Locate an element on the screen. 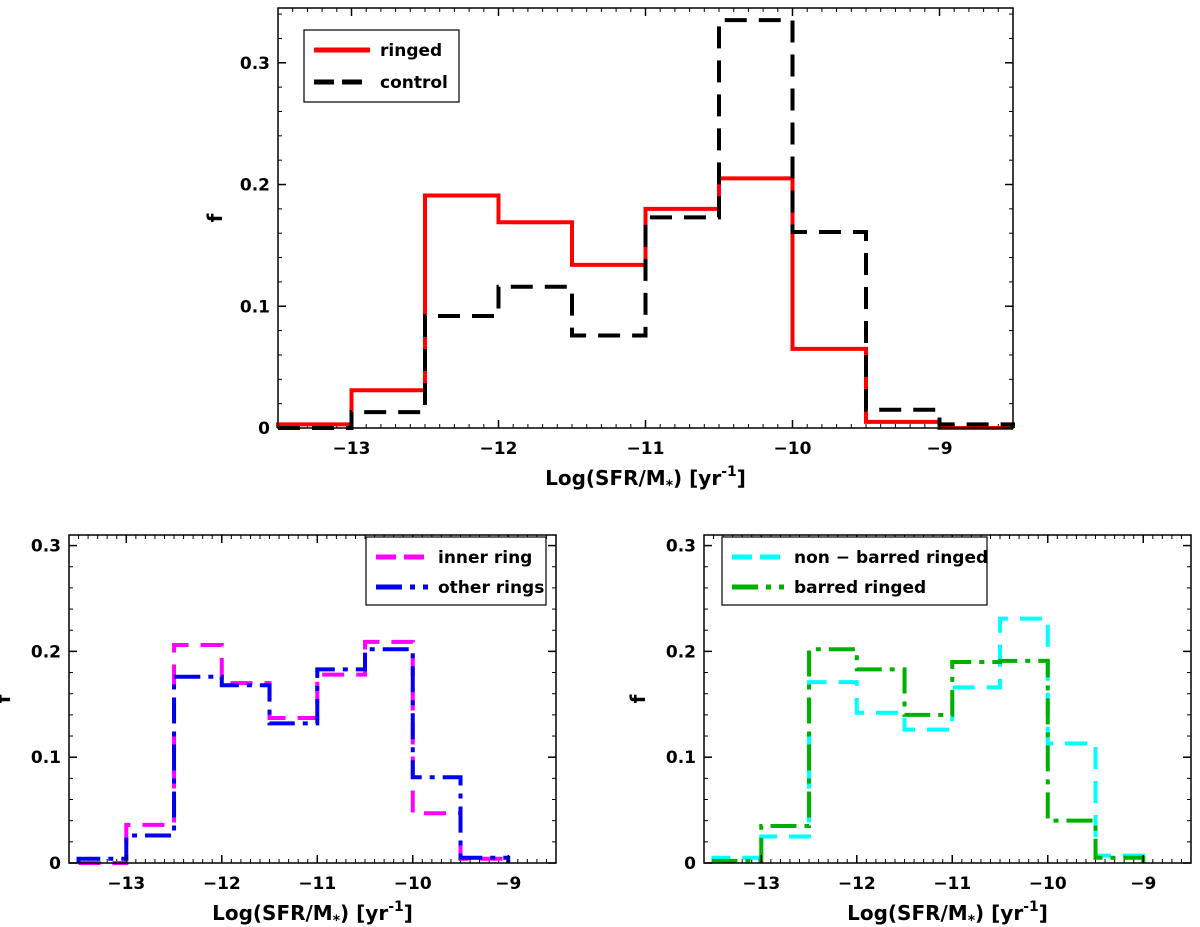 The width and height of the screenshot is (1200, 927). legend: inner ring other rings is located at coordinates (456, 571).